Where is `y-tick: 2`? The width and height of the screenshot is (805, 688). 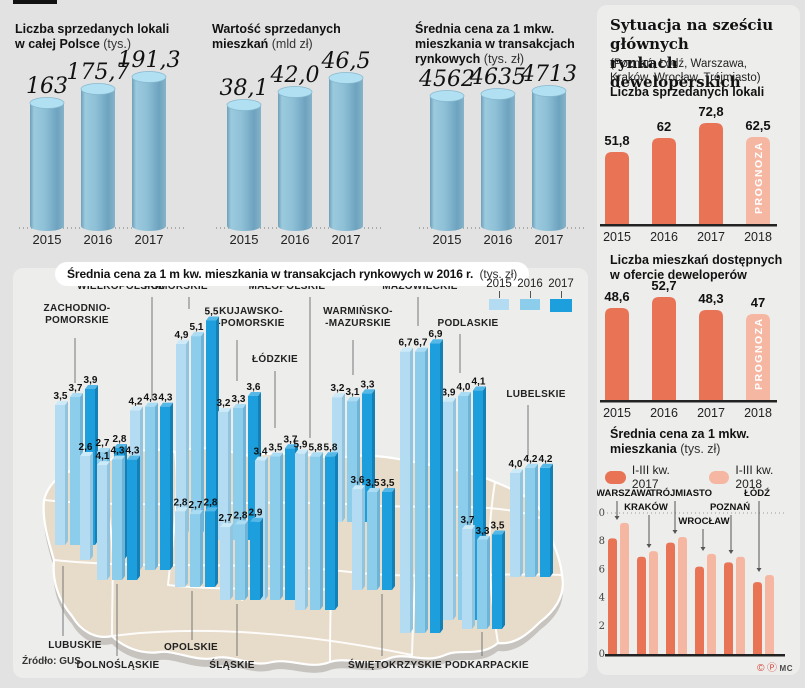 y-tick: 2 is located at coordinates (602, 626).